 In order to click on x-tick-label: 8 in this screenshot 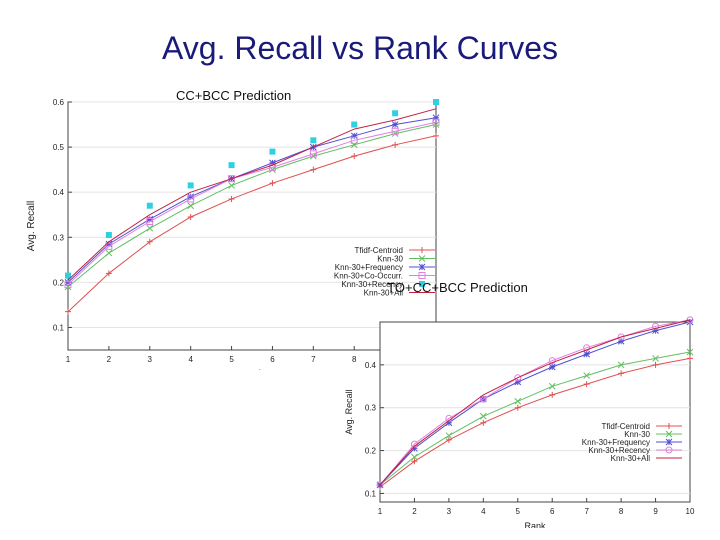, I will do `click(354, 359)`.